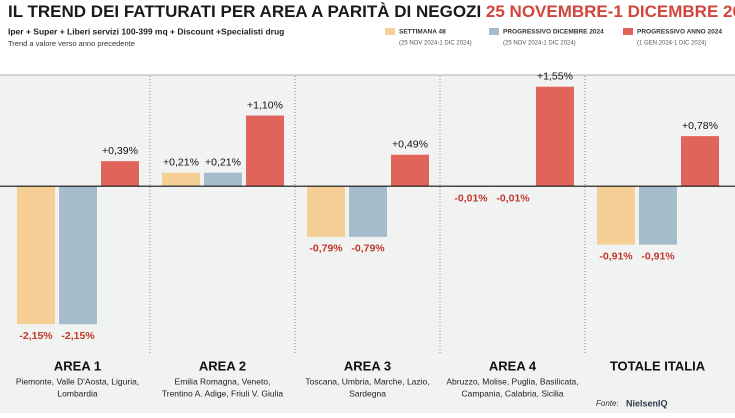 The width and height of the screenshot is (735, 418). What do you see at coordinates (367, 393) in the screenshot?
I see `category-detail: Sardegna` at bounding box center [367, 393].